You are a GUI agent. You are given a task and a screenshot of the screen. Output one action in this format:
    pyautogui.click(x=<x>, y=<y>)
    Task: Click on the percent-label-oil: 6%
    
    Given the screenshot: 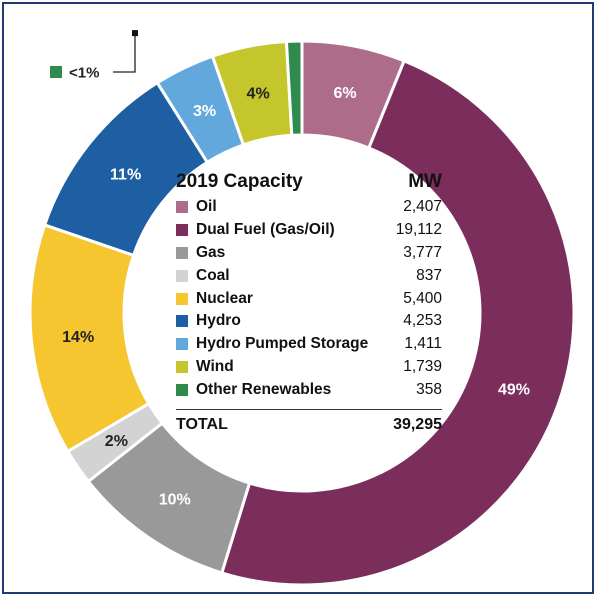 What is the action you would take?
    pyautogui.click(x=344, y=93)
    